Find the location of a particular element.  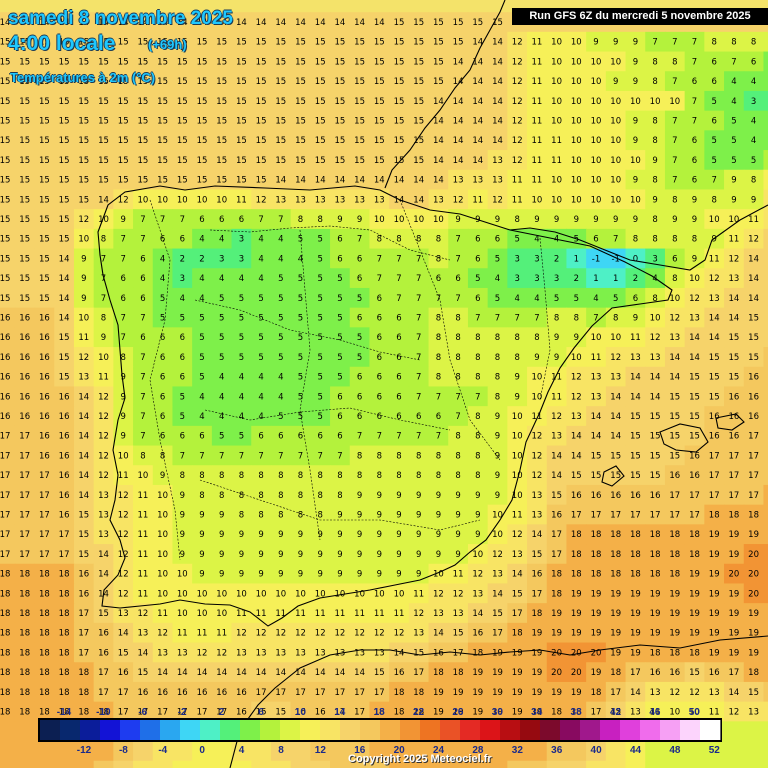

temperature-value: 18 is located at coordinates (5, 673).